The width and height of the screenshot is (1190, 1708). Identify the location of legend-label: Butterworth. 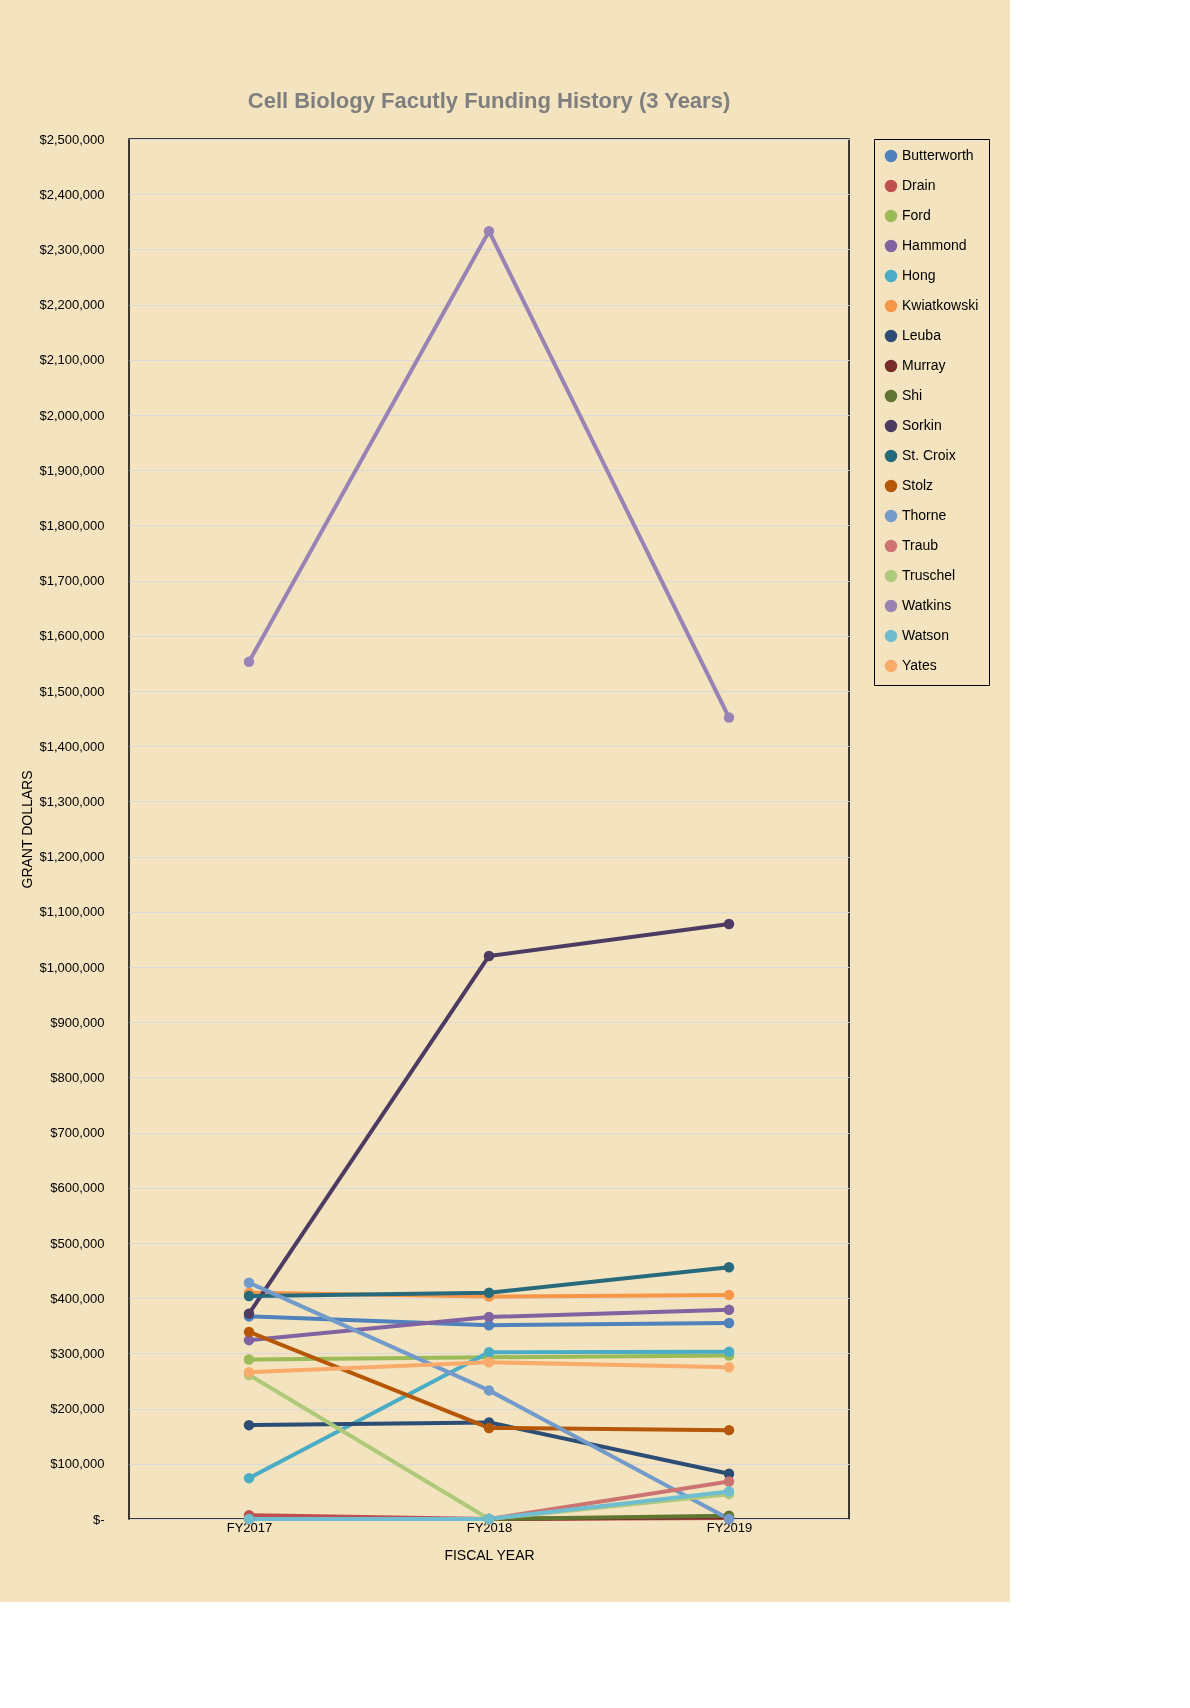
(938, 155).